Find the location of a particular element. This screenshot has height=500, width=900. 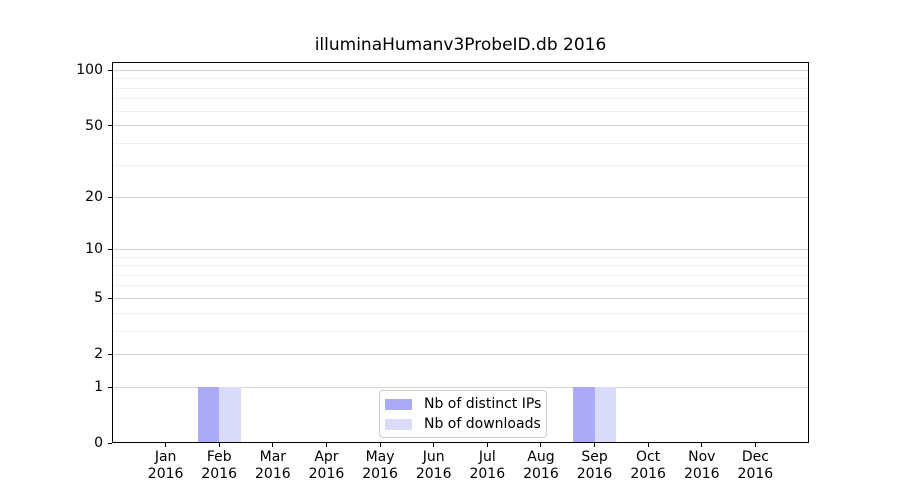

legend-item-distinct-ips: Nb of distinct IPs is located at coordinates (463, 404).